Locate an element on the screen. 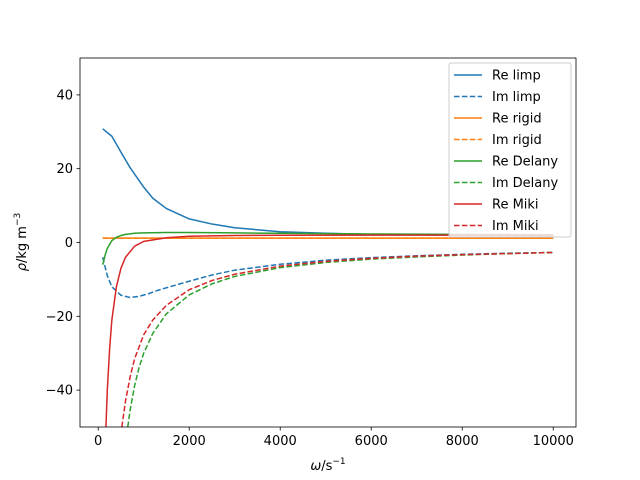  x-tick-label-0: 0 is located at coordinates (98, 441).